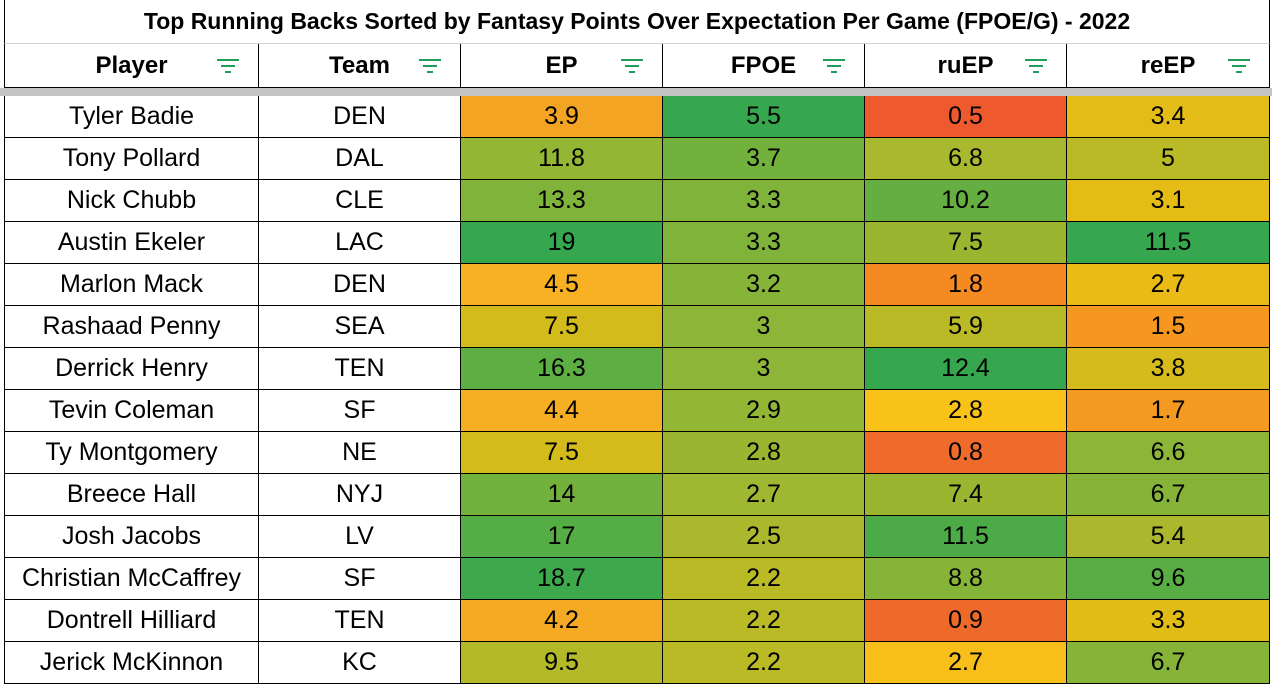 The height and width of the screenshot is (686, 1272). I want to click on header-reep: reEP, so click(1168, 66).